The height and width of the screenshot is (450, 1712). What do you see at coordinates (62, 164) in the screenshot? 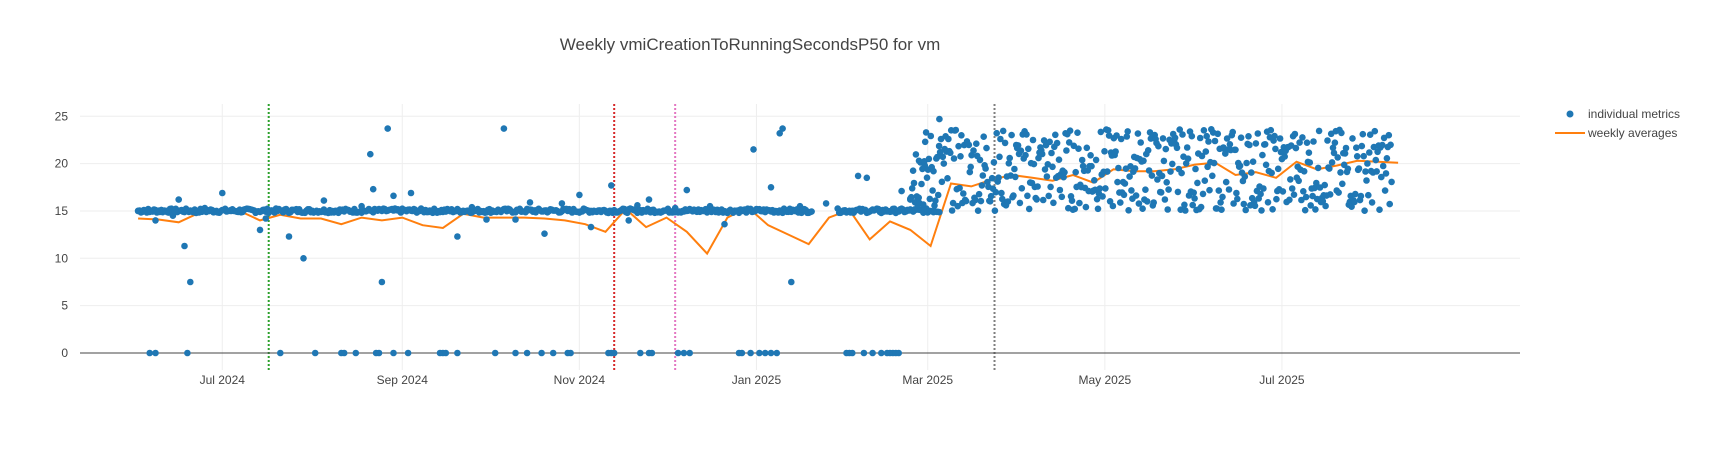
I see `y-tick-label: 20` at bounding box center [62, 164].